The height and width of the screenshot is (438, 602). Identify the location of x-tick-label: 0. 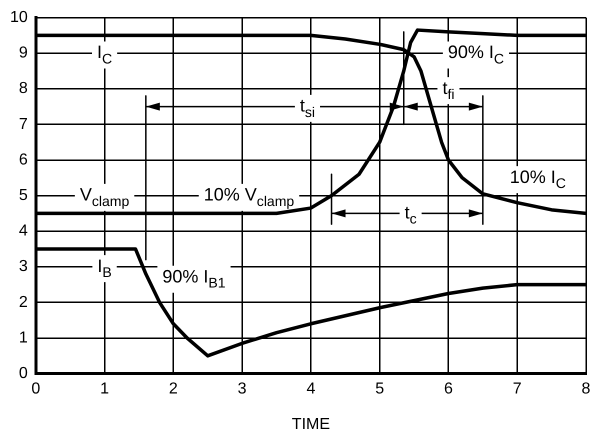
(35, 389).